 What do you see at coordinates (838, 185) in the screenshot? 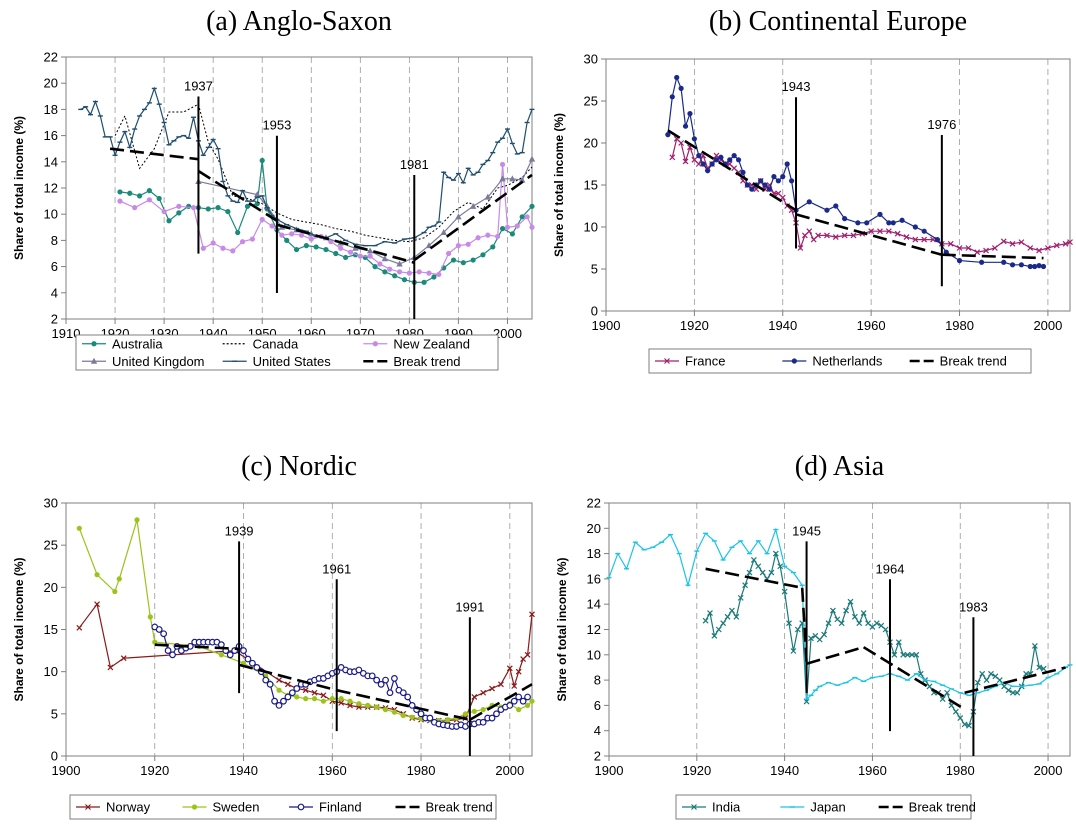
I see `plot-area` at bounding box center [838, 185].